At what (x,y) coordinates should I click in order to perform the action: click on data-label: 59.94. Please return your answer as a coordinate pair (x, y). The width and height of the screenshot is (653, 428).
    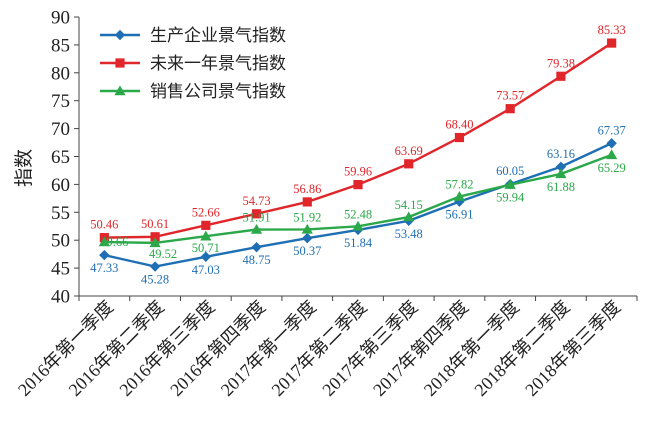
    Looking at the image, I should click on (510, 198).